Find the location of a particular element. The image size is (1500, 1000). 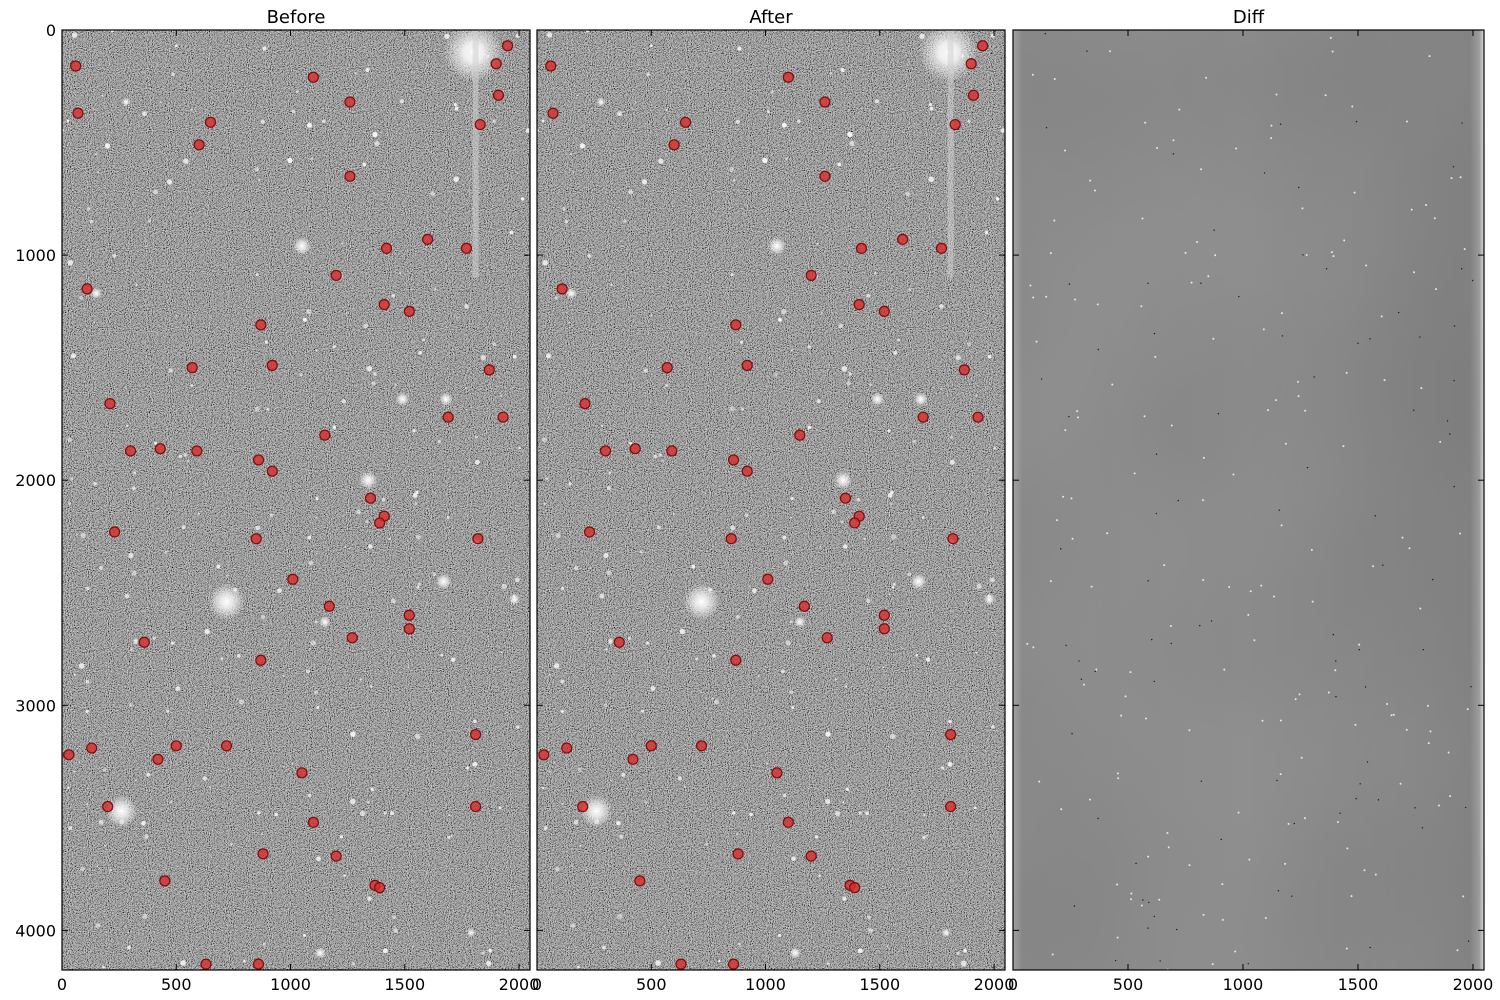

x-tick-label: 1000 is located at coordinates (1243, 984).